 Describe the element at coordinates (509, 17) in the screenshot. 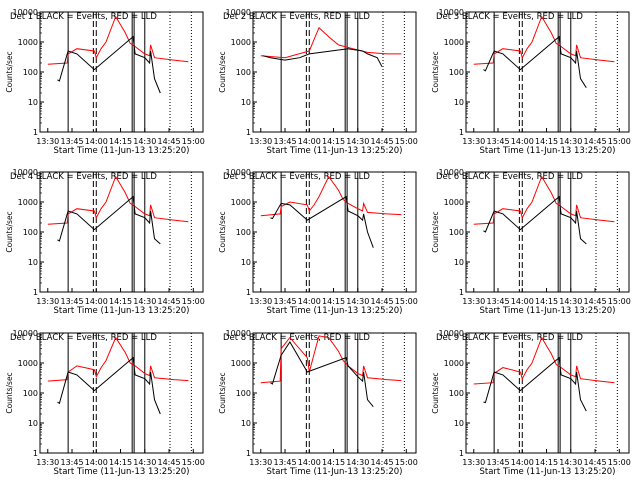

I see `chart-title: Det 3 BLACK = Events, RED = LLD` at that location.